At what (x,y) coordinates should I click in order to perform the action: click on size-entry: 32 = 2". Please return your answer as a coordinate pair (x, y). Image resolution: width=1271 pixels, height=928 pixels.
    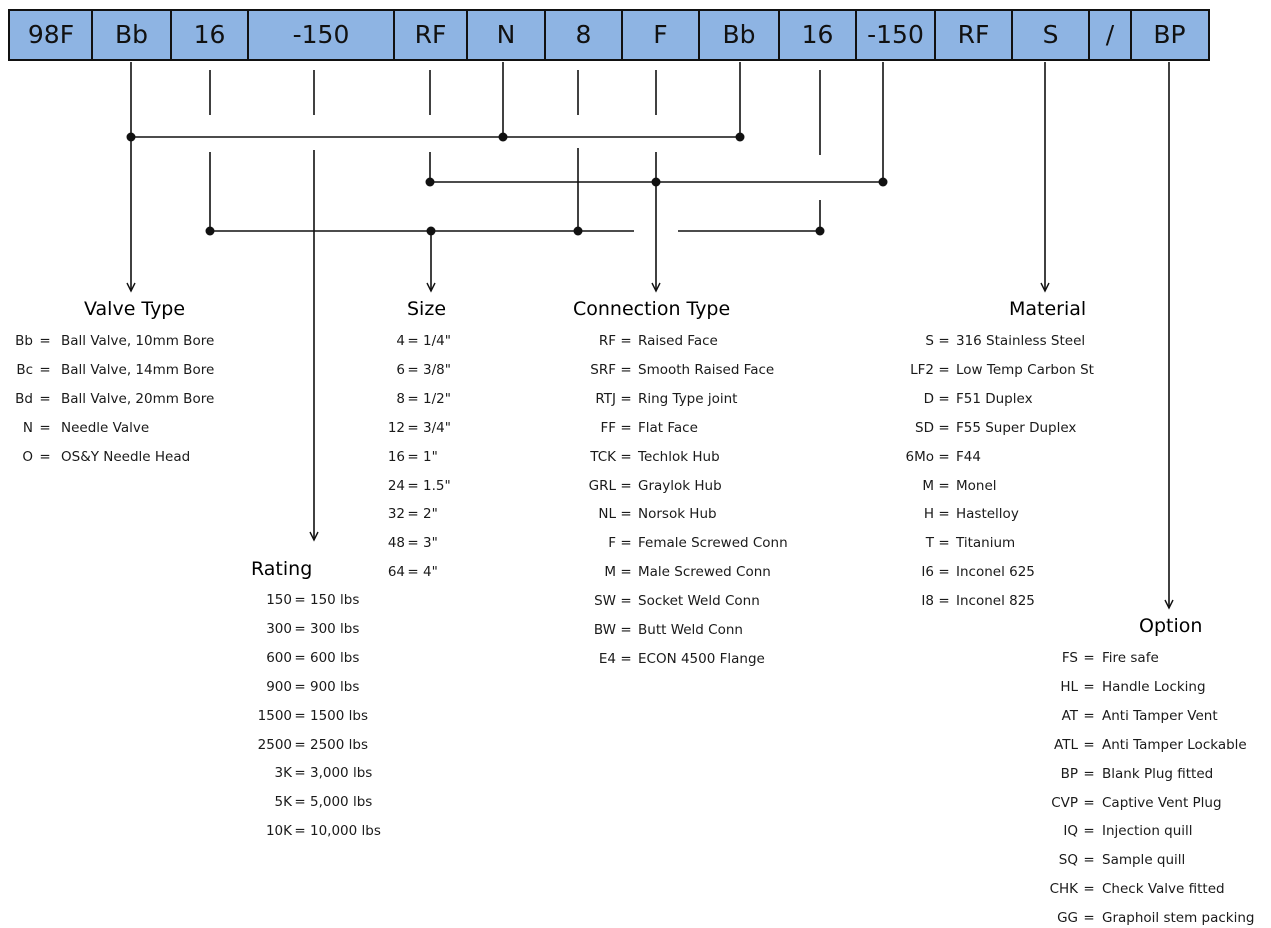
    Looking at the image, I should click on (411, 514).